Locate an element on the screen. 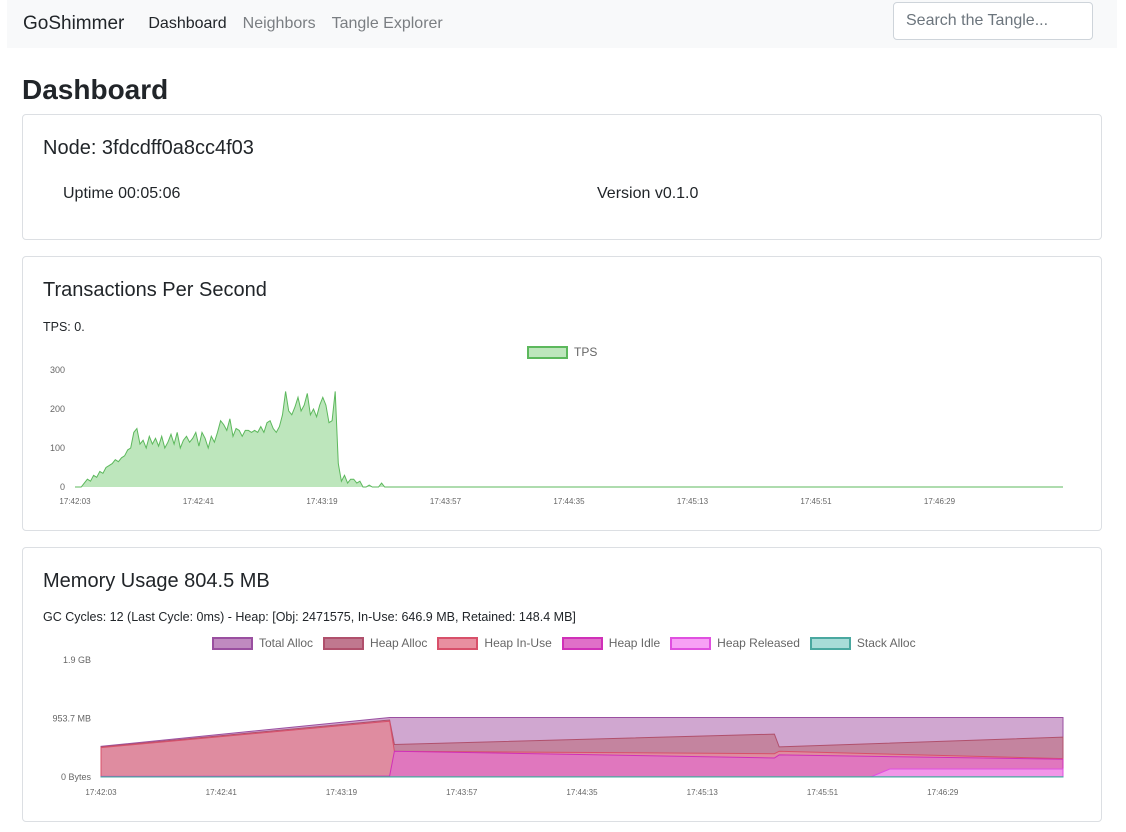 The image size is (1126, 832). legend-item: Heap Idle is located at coordinates (611, 643).